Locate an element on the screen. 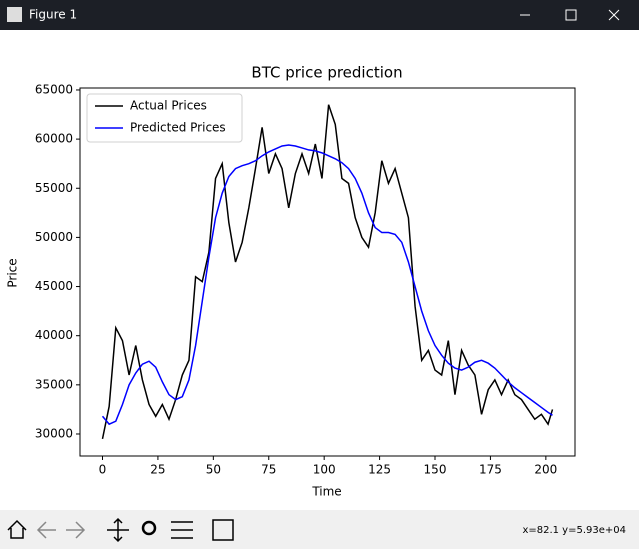 This screenshot has height=553, width=639. x-tick-label: 75 is located at coordinates (268, 470).